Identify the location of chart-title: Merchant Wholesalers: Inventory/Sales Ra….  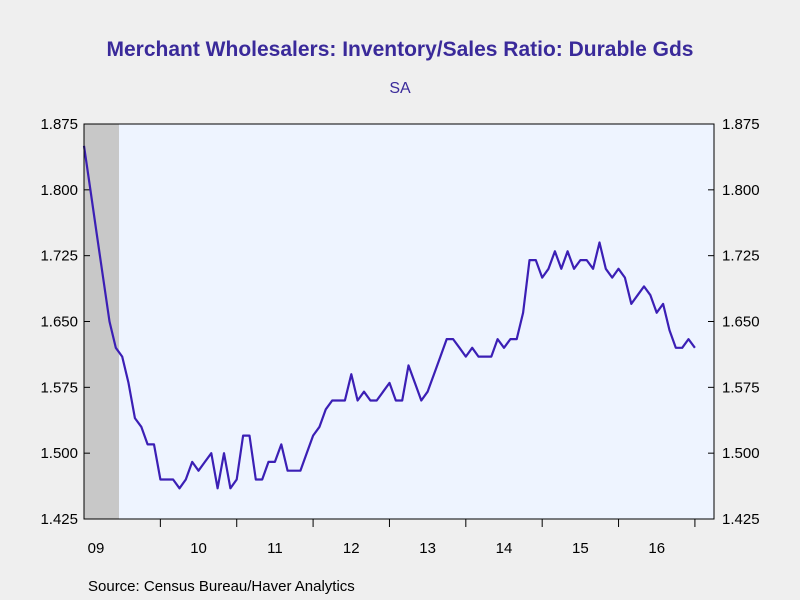
(400, 49).